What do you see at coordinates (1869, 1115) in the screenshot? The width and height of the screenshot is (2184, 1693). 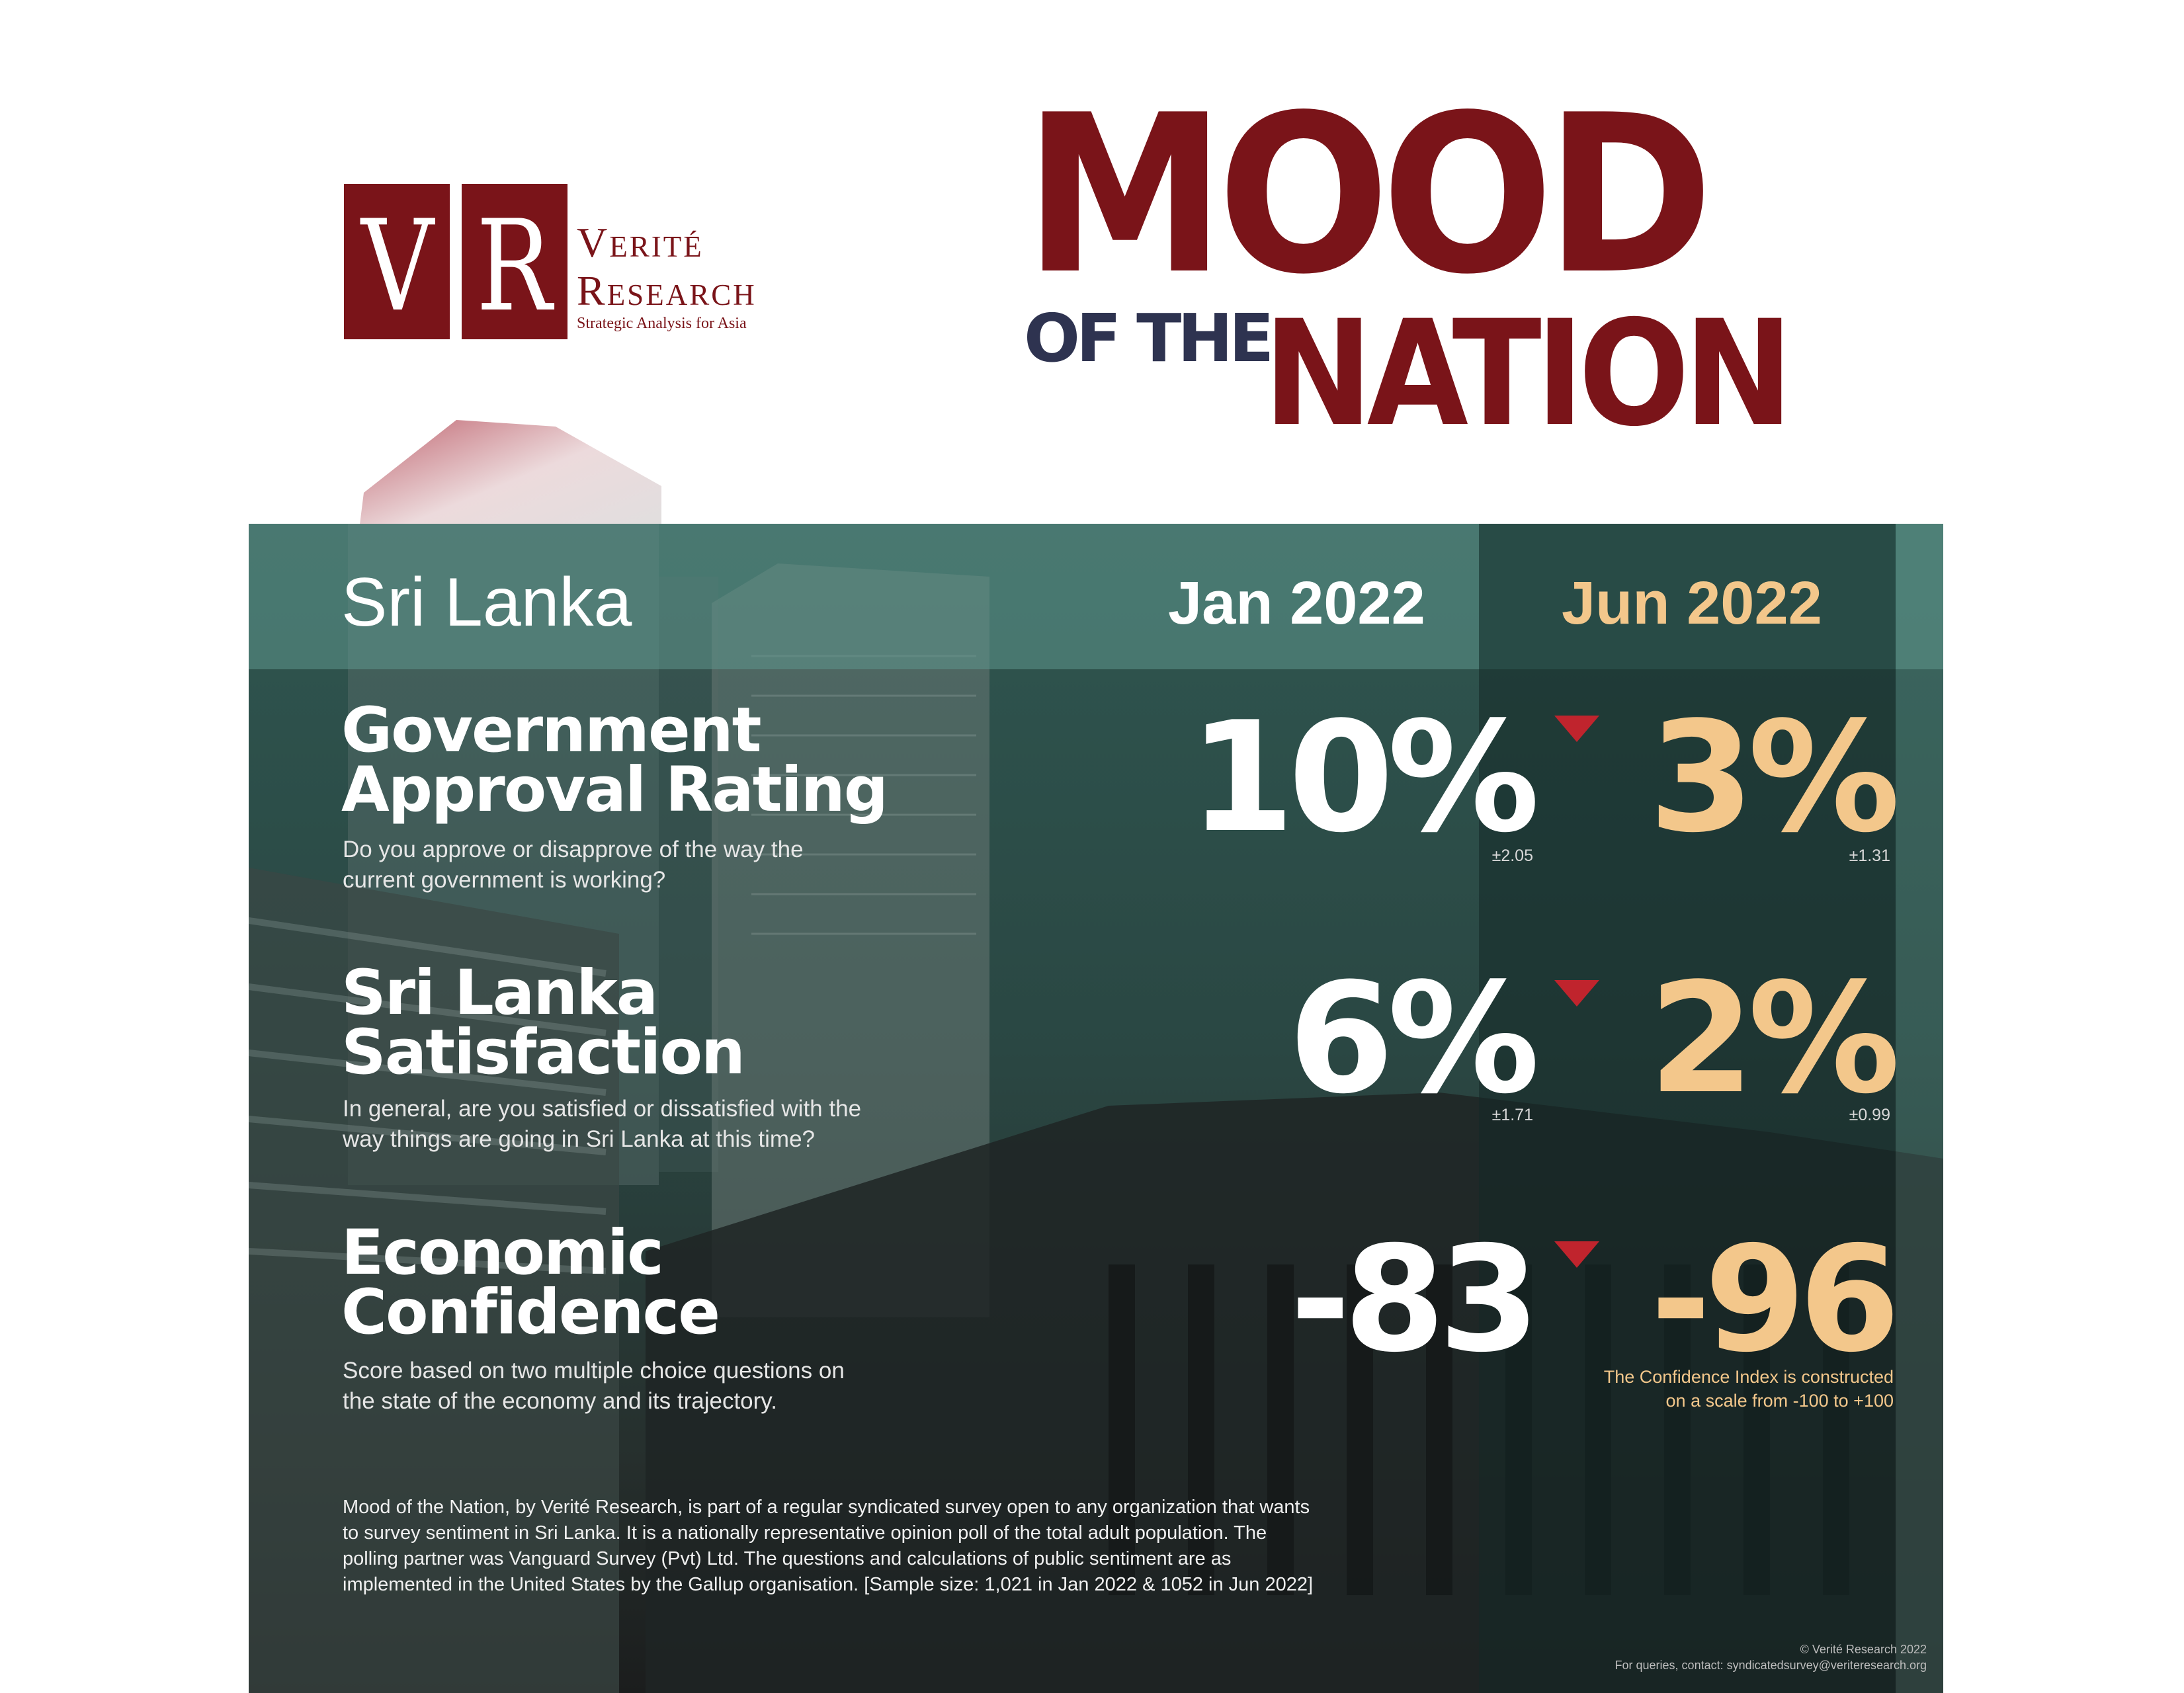 I see `jun-moe-satisfaction: ±0.99` at bounding box center [1869, 1115].